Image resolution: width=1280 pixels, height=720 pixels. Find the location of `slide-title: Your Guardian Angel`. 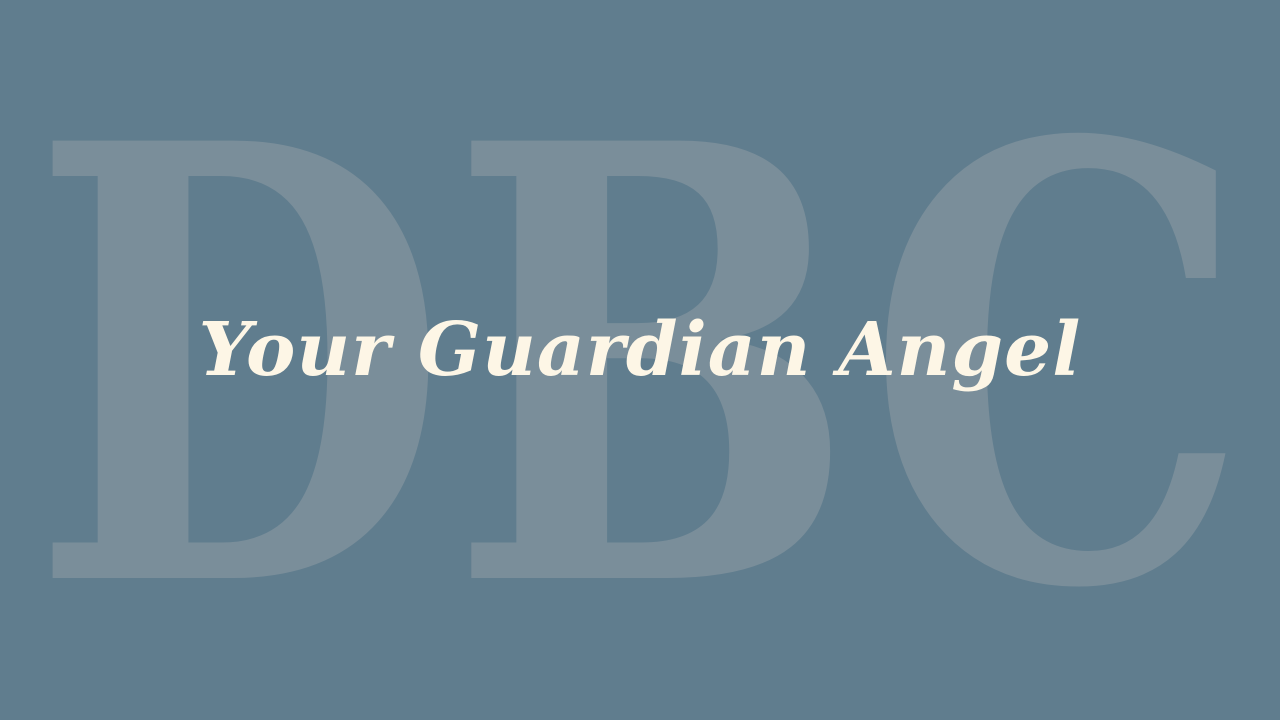

slide-title: Your Guardian Angel is located at coordinates (640, 350).